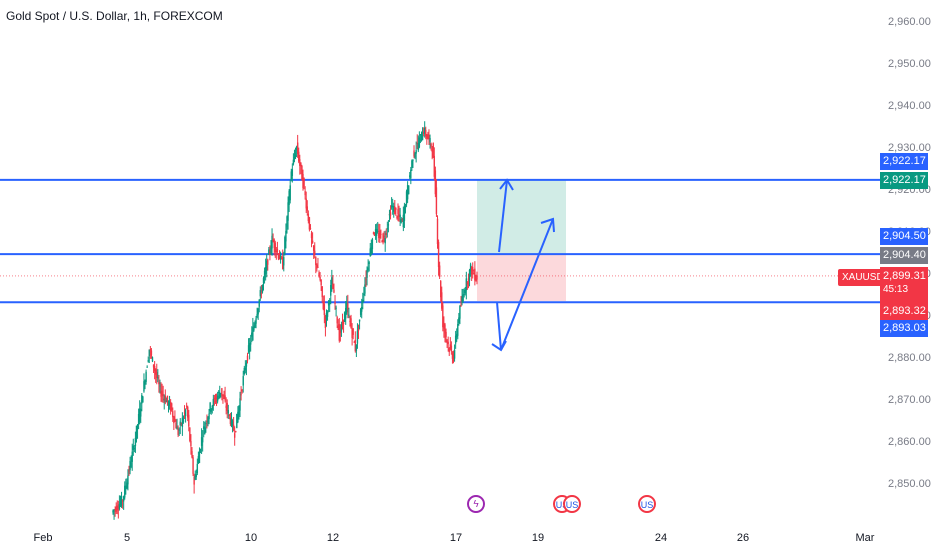  What do you see at coordinates (909, 22) in the screenshot?
I see `y-tick-label: 2,960.00` at bounding box center [909, 22].